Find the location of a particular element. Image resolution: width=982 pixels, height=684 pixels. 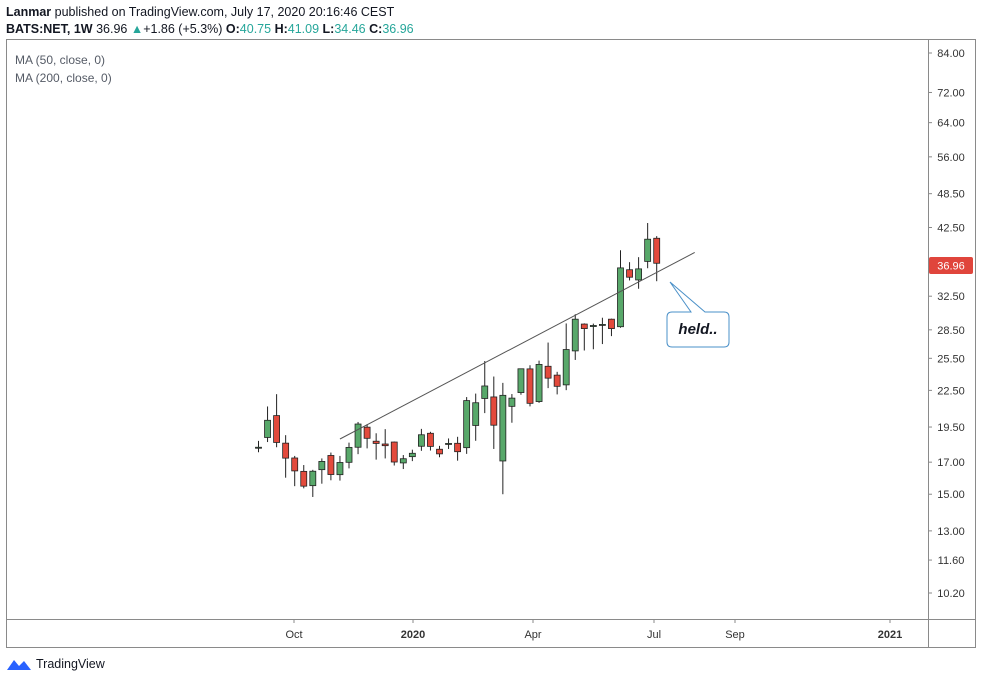

price-tick-label: 64.00 is located at coordinates (951, 124).